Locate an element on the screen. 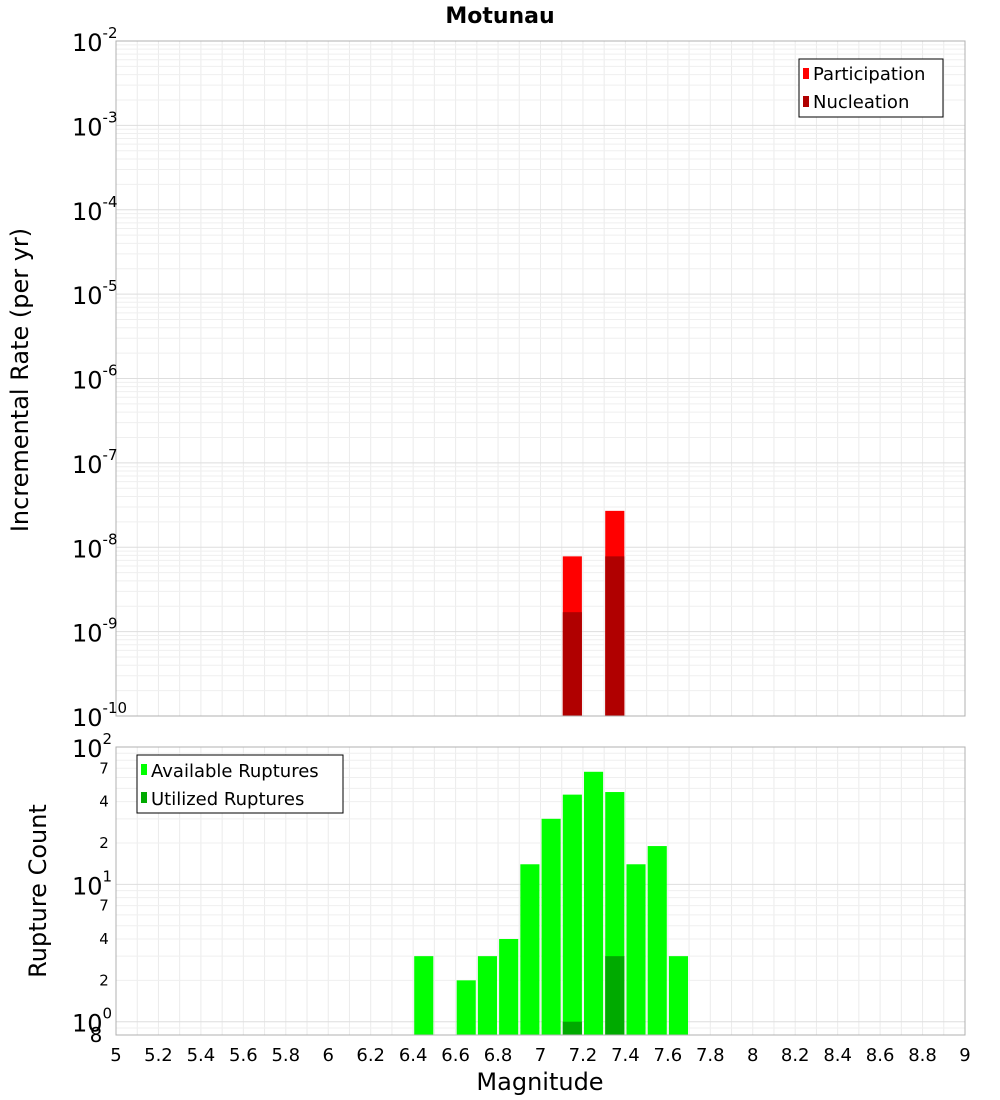 This screenshot has height=1100, width=1000. x-tick-label: 7.8 is located at coordinates (710, 1055).